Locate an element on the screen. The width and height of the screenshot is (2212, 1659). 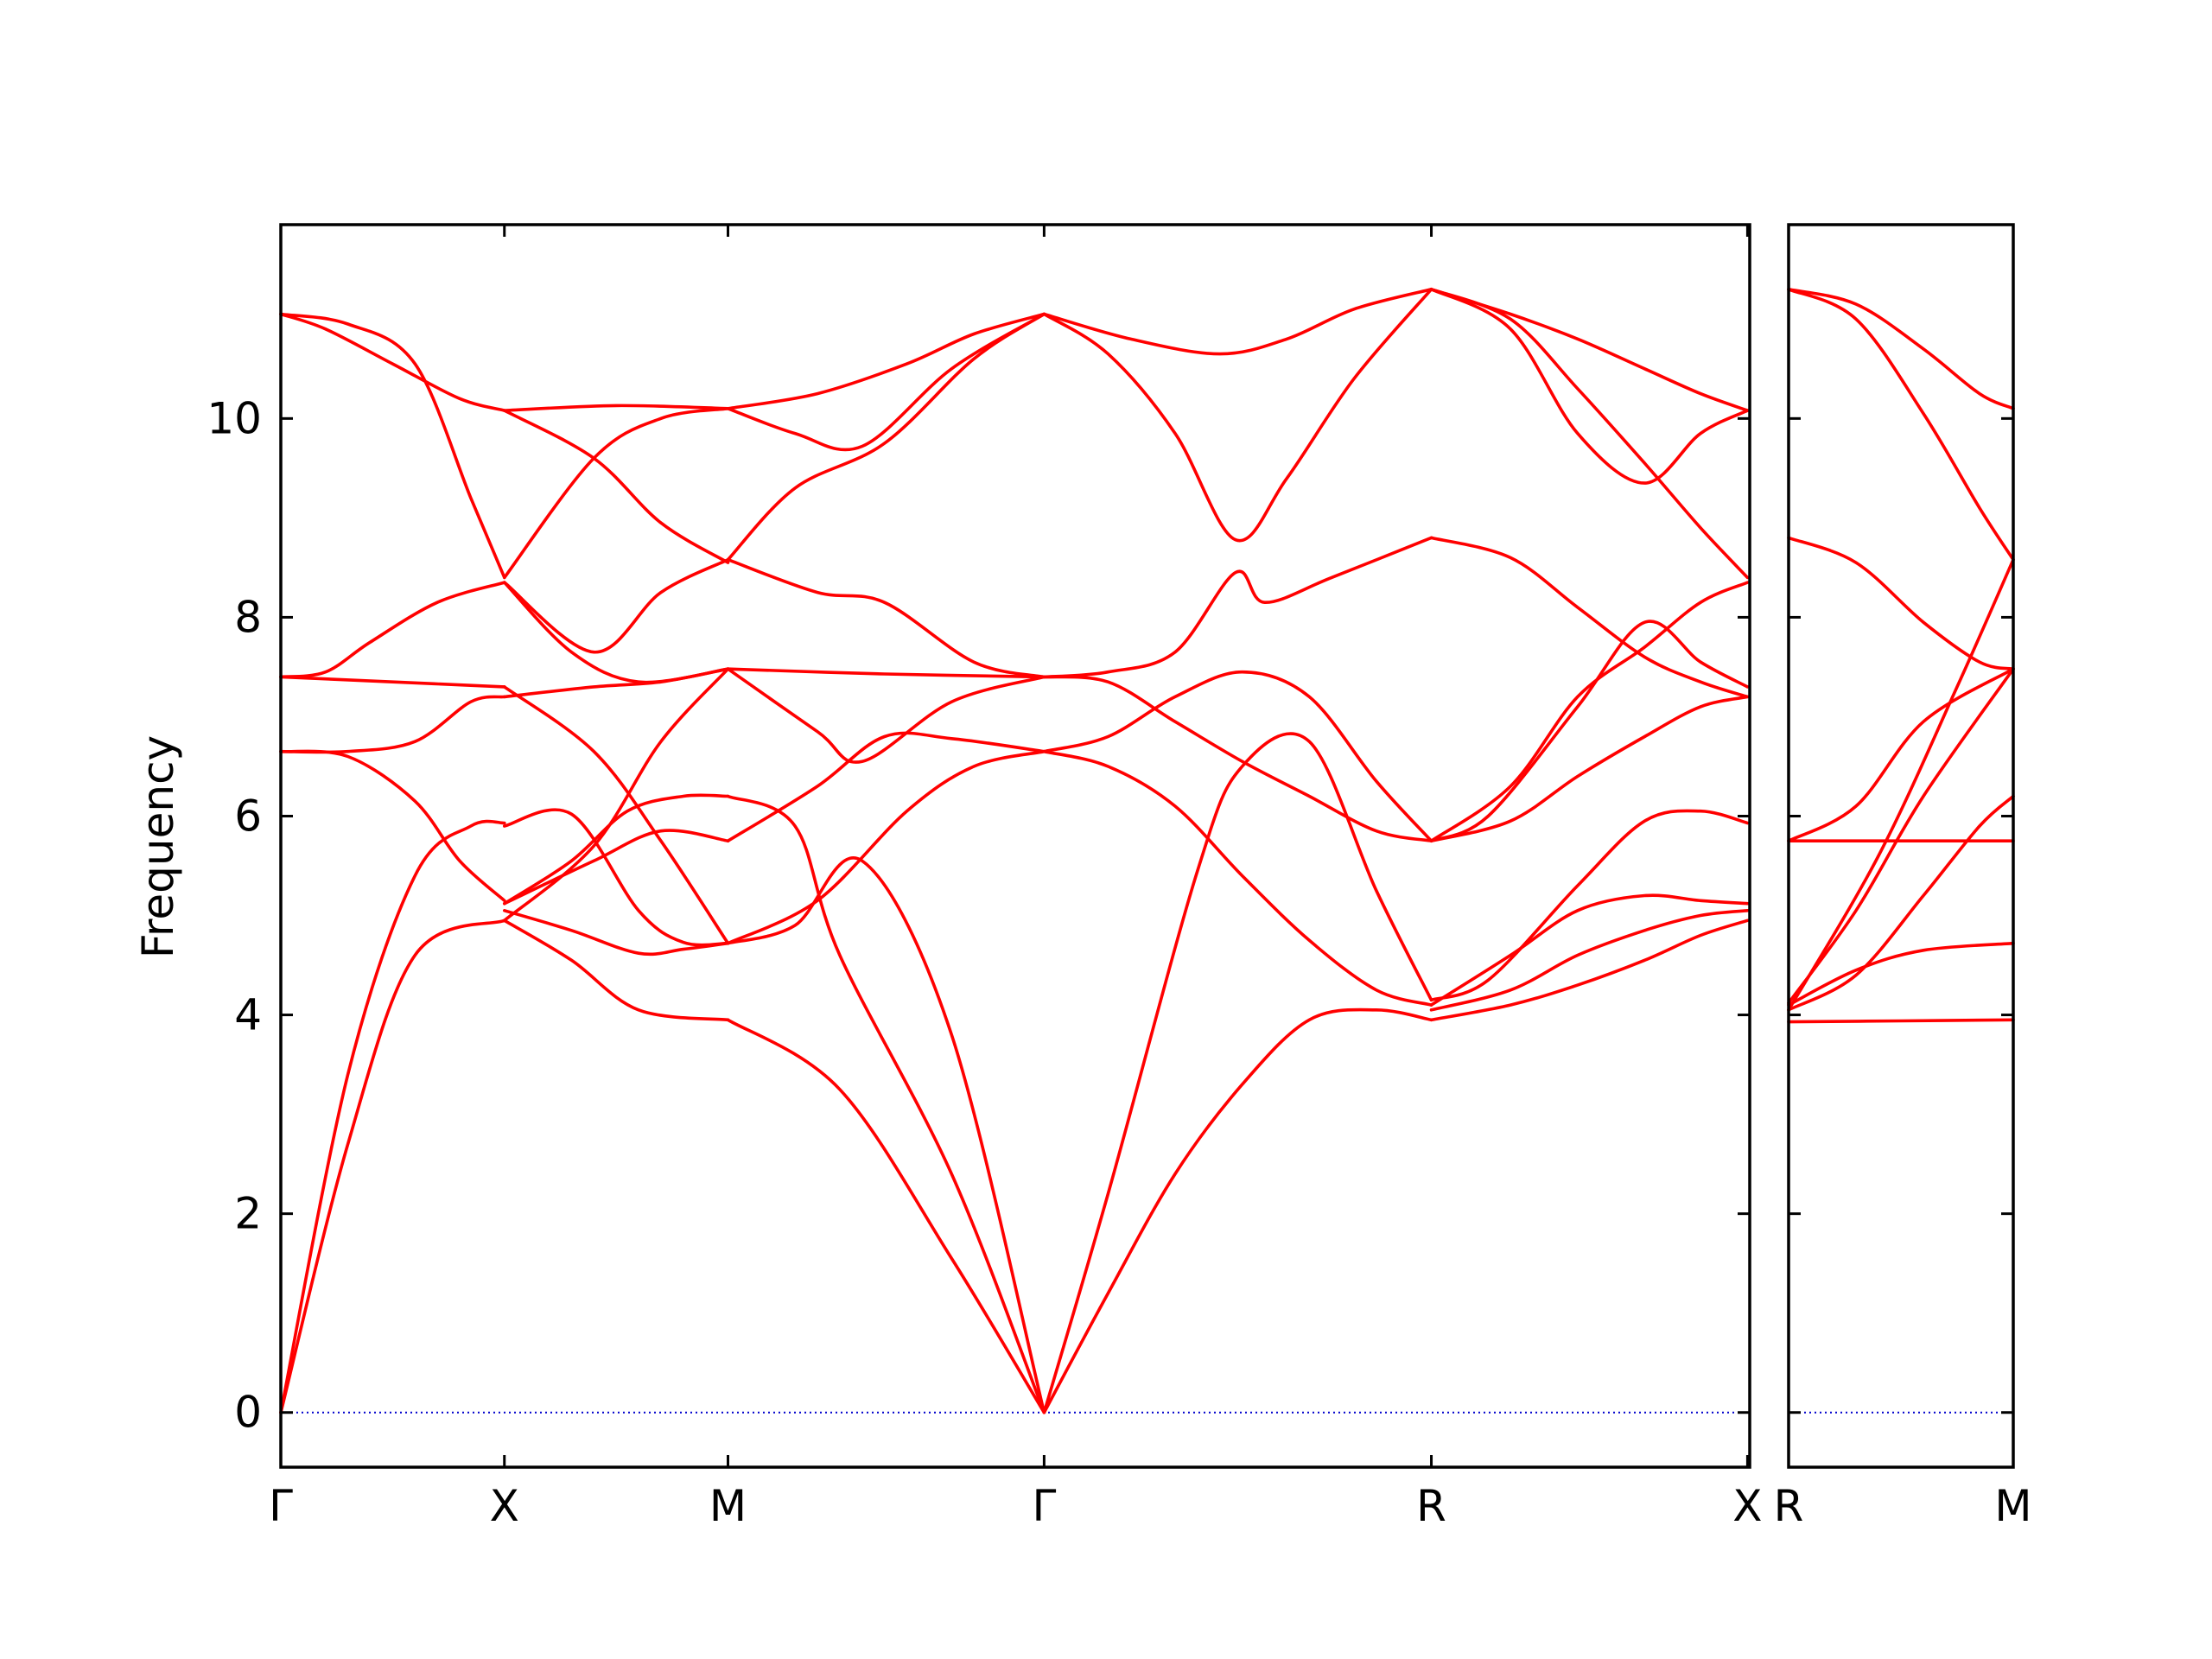
y-tick-label: 4 is located at coordinates (248, 1015).